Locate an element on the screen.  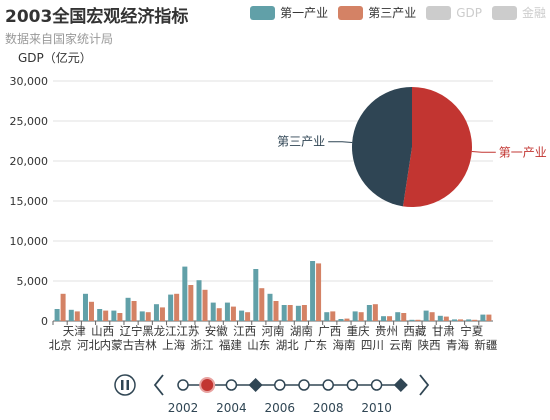
y-tick-label: 10,000 is located at coordinates (29, 241).